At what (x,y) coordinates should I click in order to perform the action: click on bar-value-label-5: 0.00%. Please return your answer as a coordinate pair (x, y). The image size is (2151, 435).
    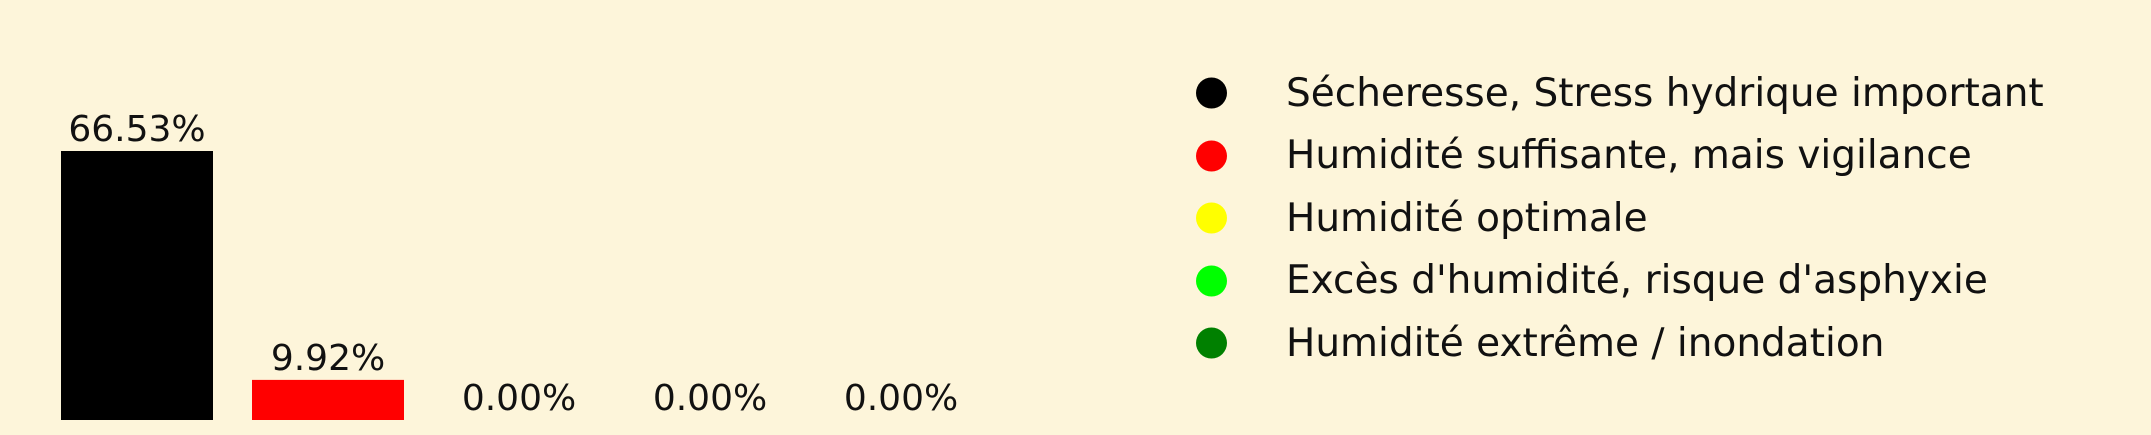
    Looking at the image, I should click on (901, 398).